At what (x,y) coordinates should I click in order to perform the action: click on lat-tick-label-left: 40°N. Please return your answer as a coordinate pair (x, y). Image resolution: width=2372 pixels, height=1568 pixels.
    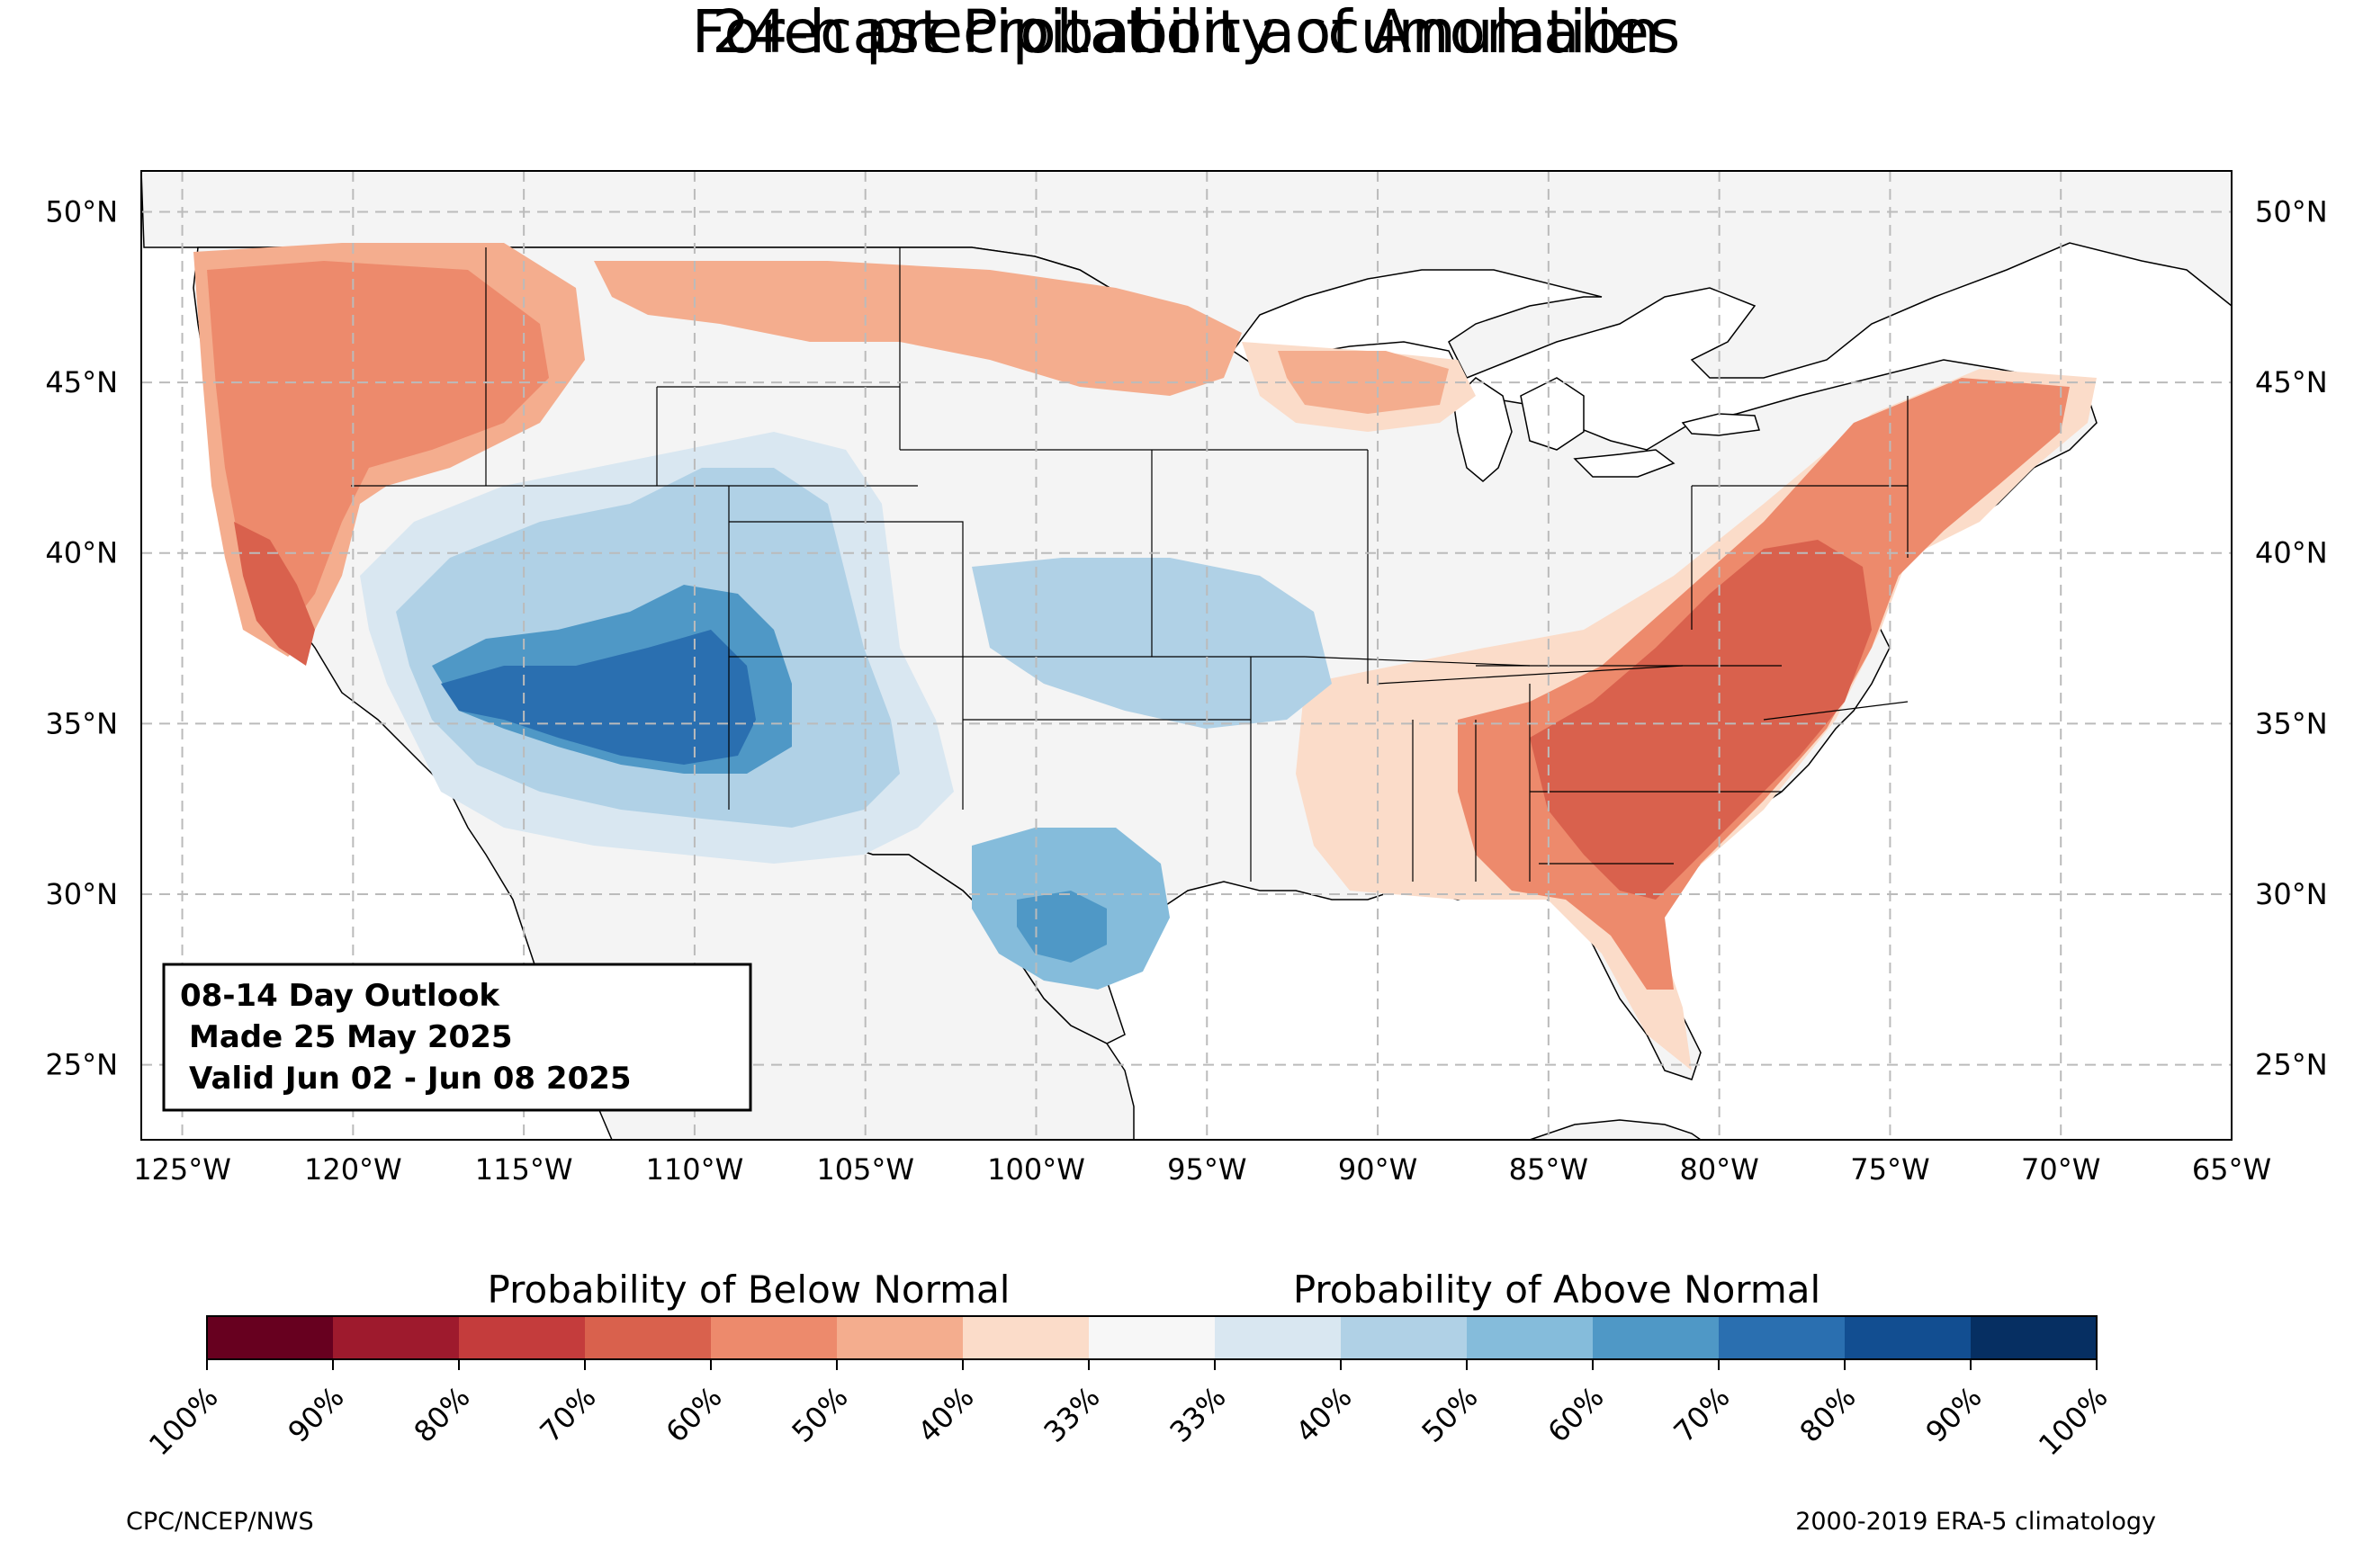
    Looking at the image, I should click on (81, 553).